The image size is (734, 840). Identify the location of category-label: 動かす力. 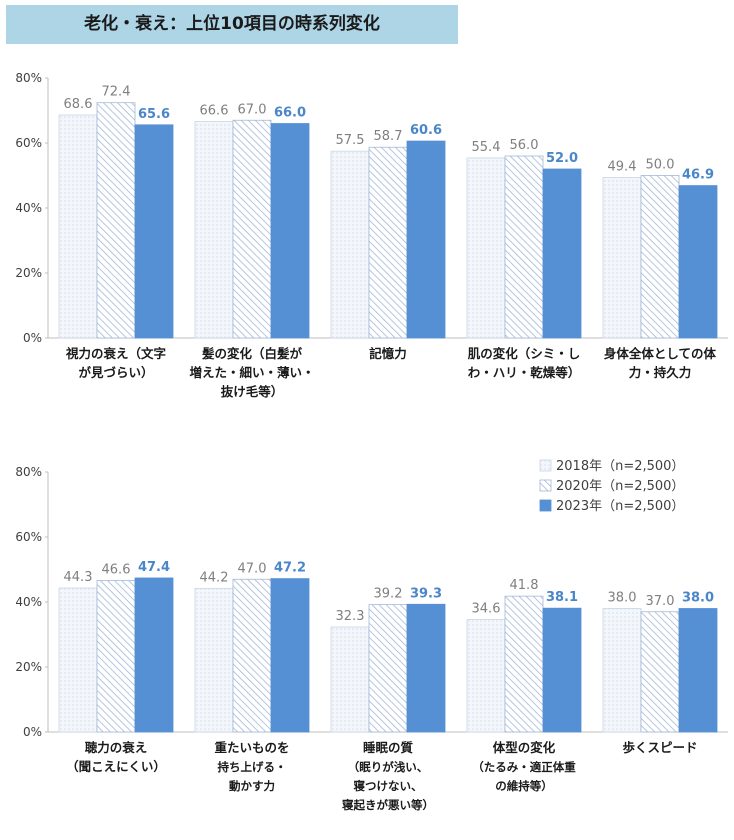
(252, 786).